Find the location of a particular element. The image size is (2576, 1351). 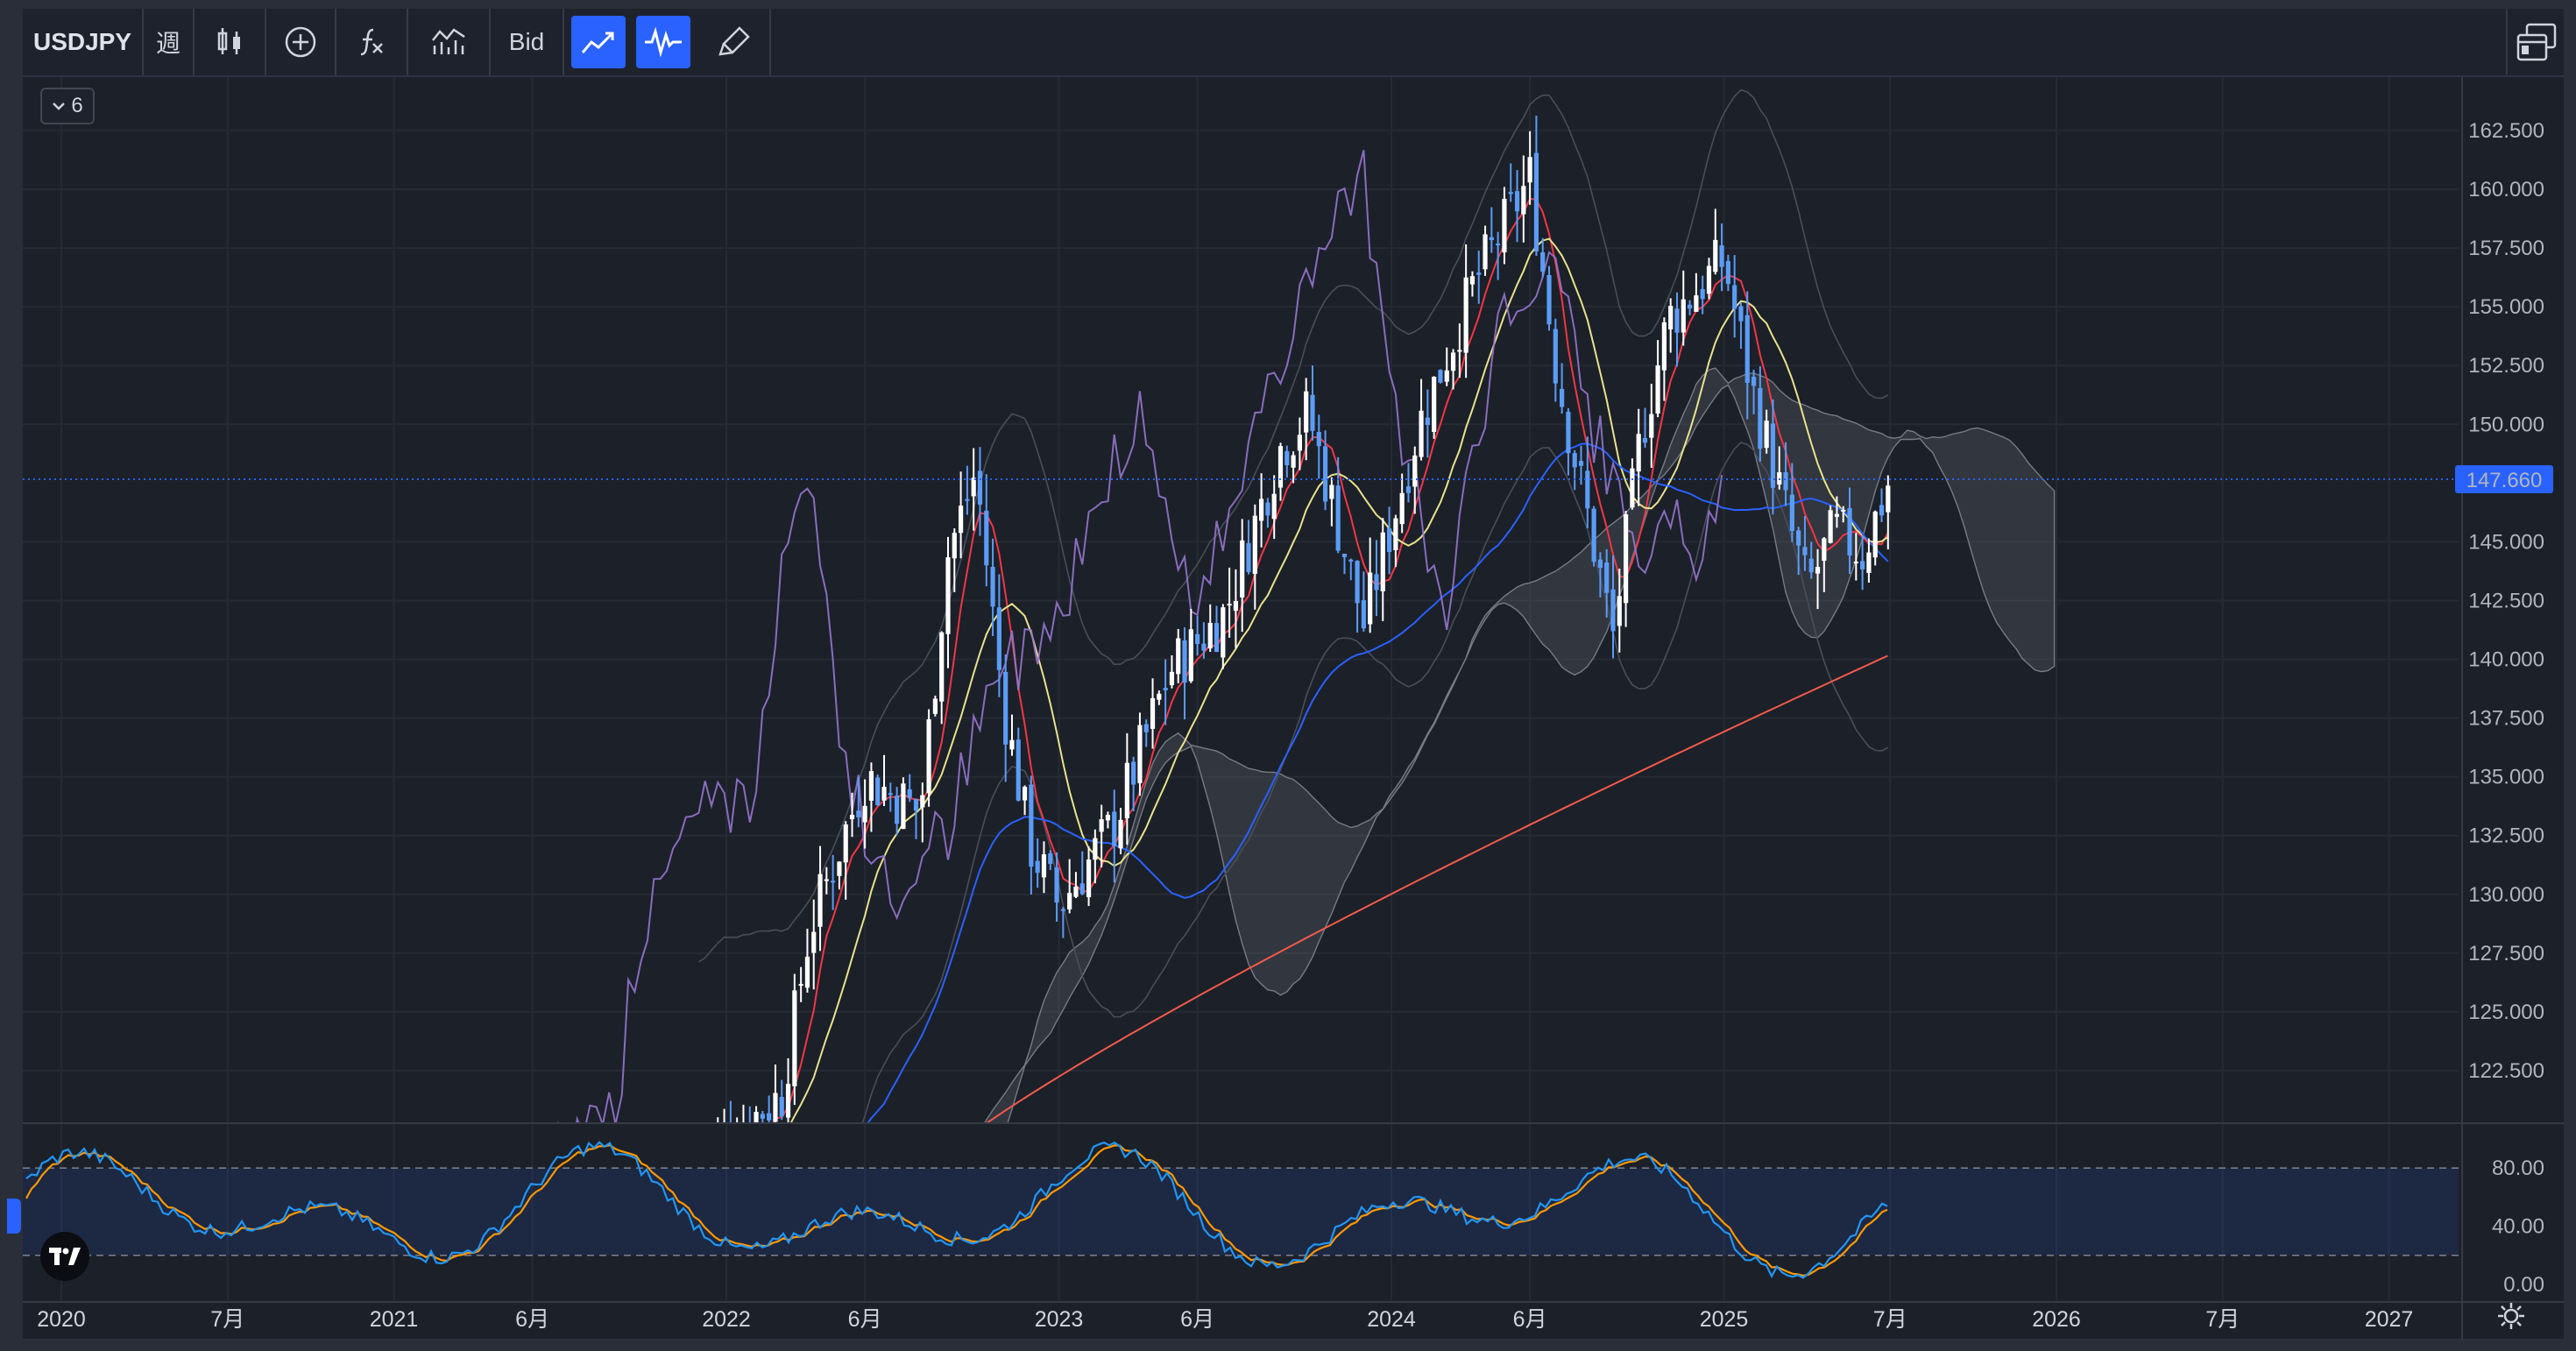

layout-button is located at coordinates (2535, 42).